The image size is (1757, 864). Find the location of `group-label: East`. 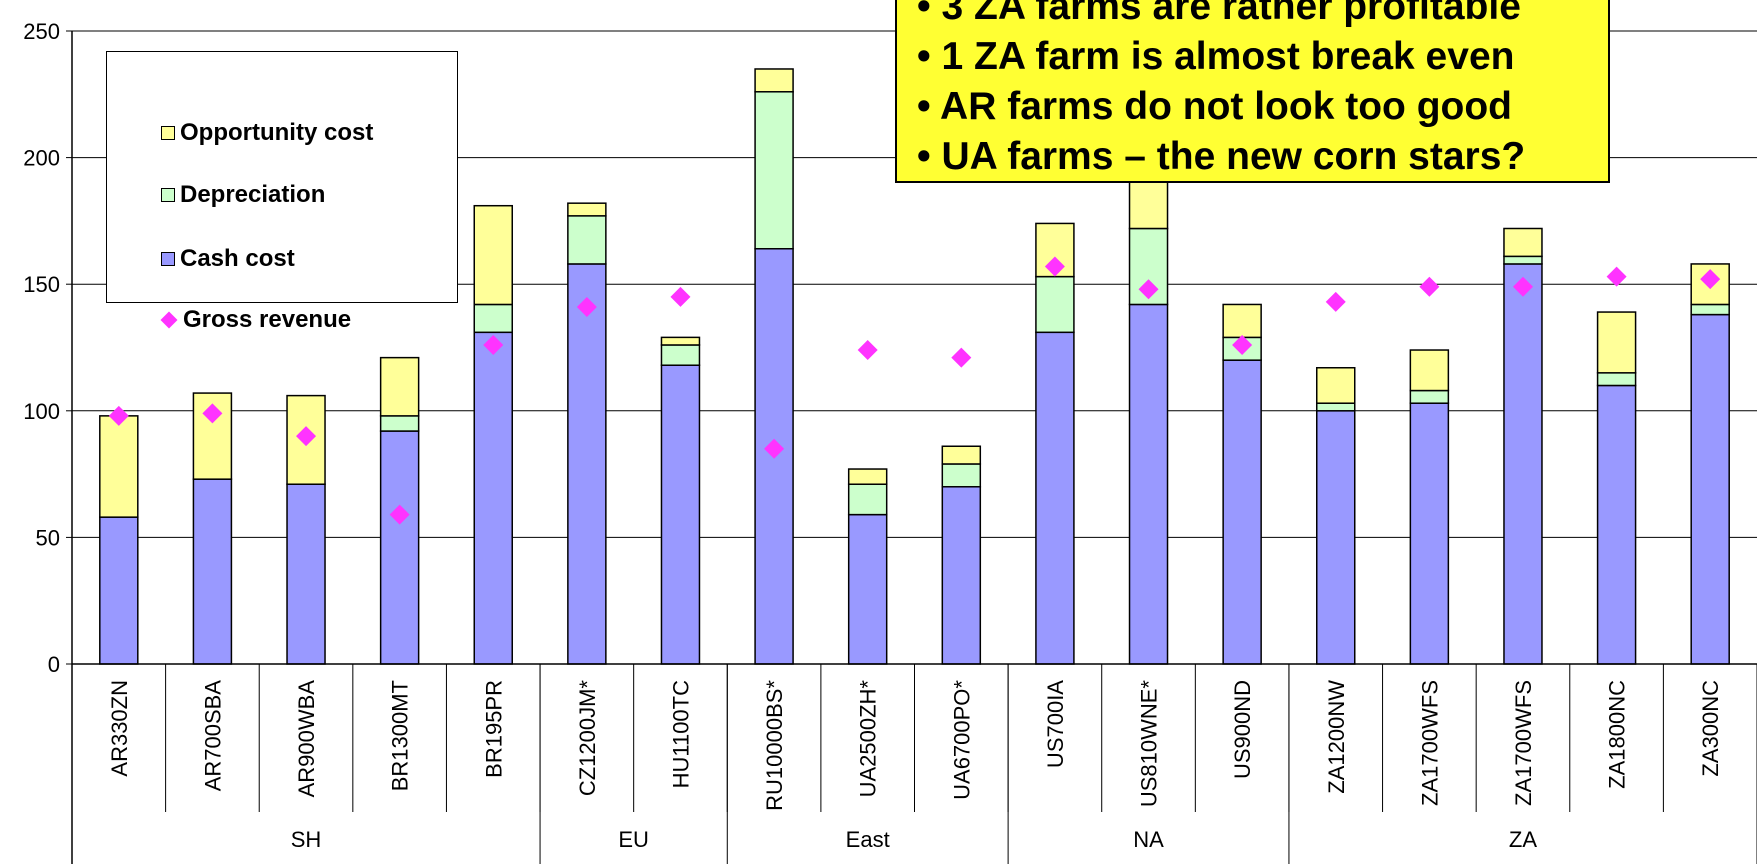

group-label: East is located at coordinates (868, 839).